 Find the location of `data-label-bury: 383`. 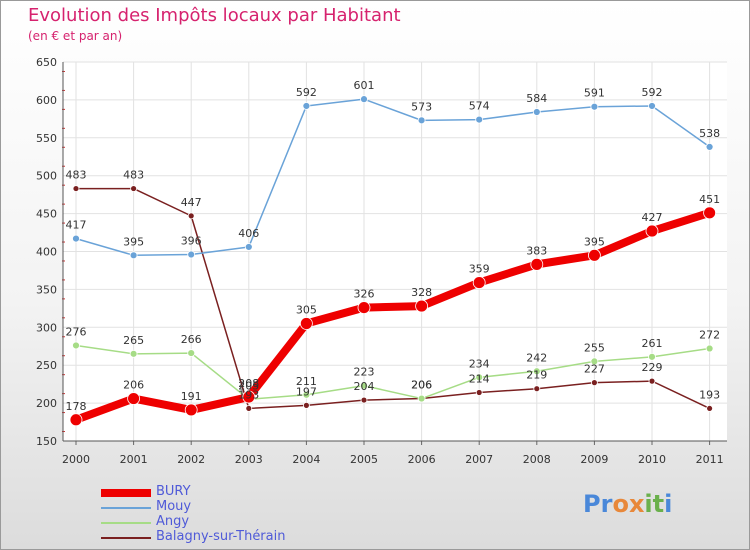

data-label-bury: 383 is located at coordinates (536, 250).